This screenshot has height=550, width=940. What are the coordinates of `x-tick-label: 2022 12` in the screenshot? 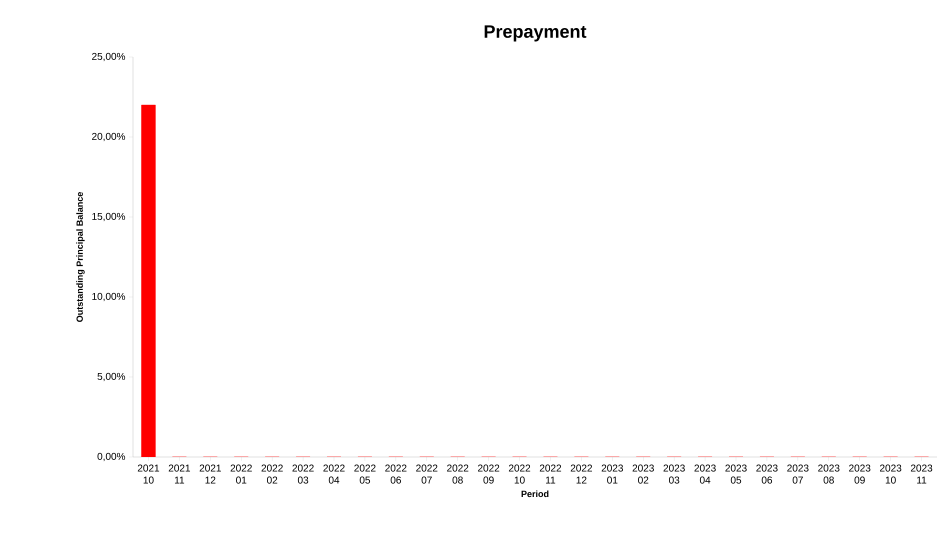 It's located at (581, 474).